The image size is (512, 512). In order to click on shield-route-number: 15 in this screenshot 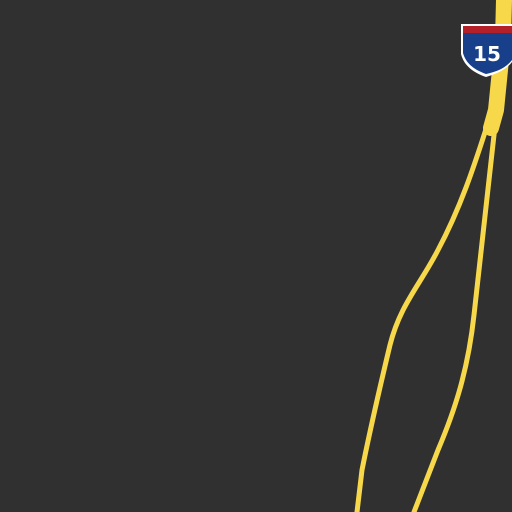, I will do `click(487, 54)`.